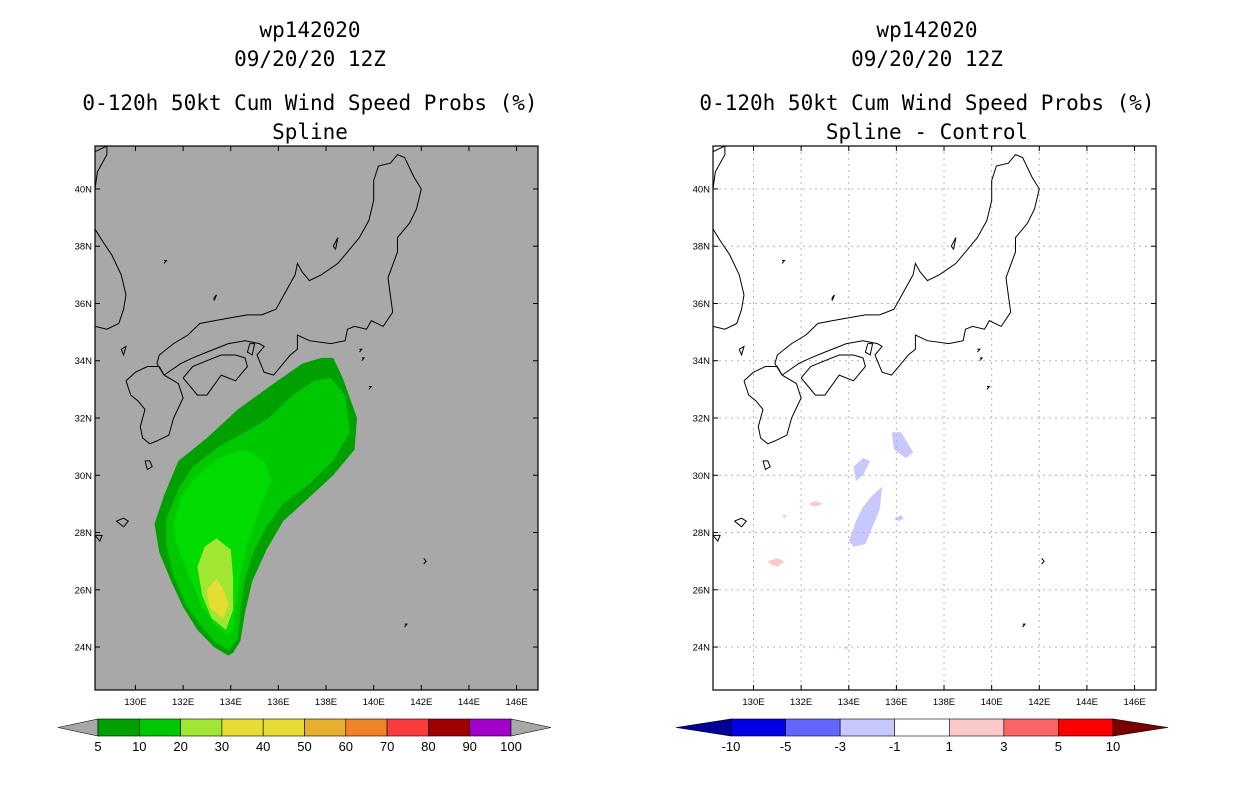 Image resolution: width=1236 pixels, height=800 pixels. What do you see at coordinates (786, 746) in the screenshot?
I see `colorbar-label: -5` at bounding box center [786, 746].